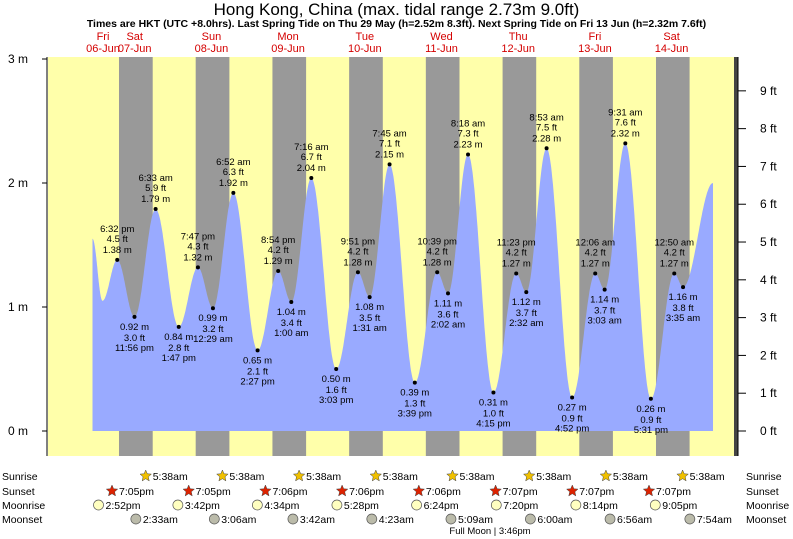  I want to click on tide-ft-label: 6.7 ft, so click(311, 157).